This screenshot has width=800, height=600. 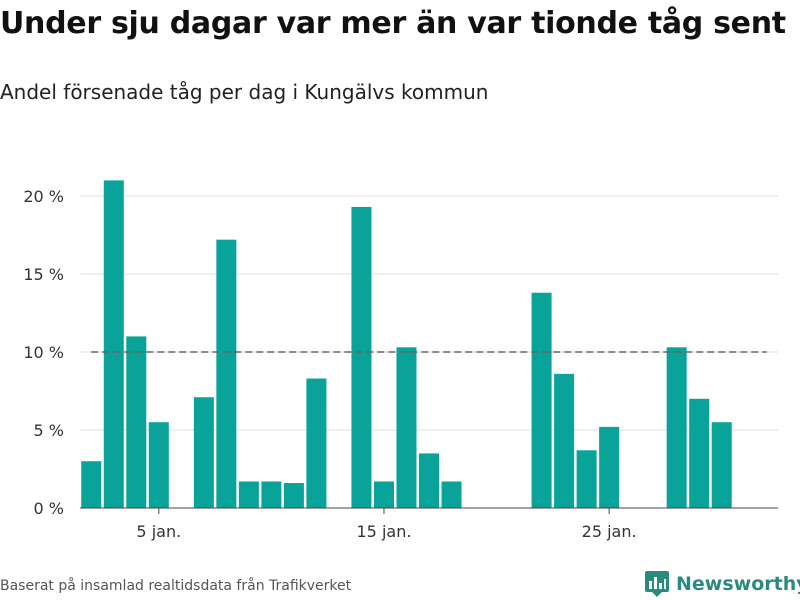 I want to click on newsworthy-logo-icon, so click(x=657, y=584).